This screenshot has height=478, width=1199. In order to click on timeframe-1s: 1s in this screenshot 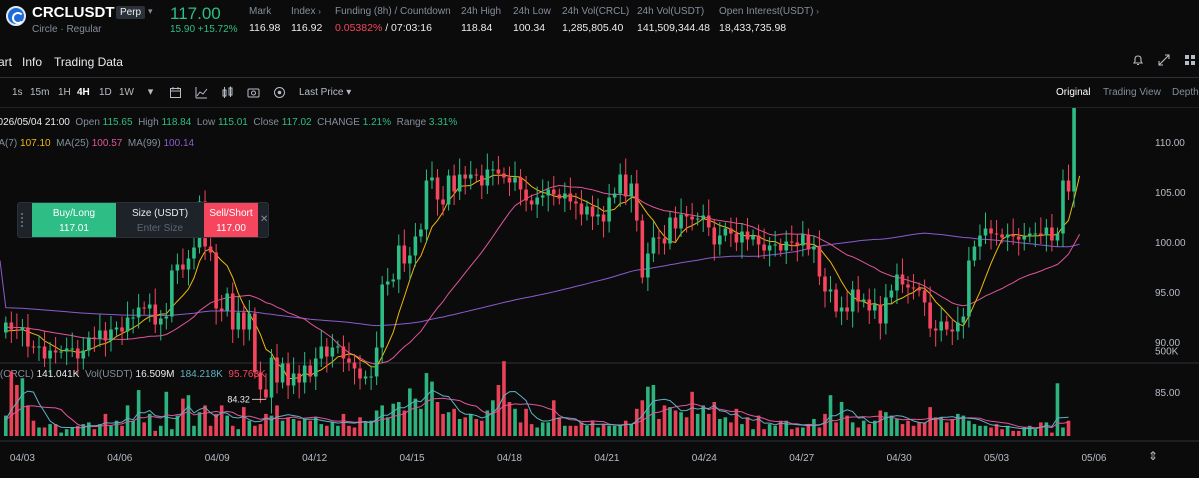, I will do `click(17, 92)`.